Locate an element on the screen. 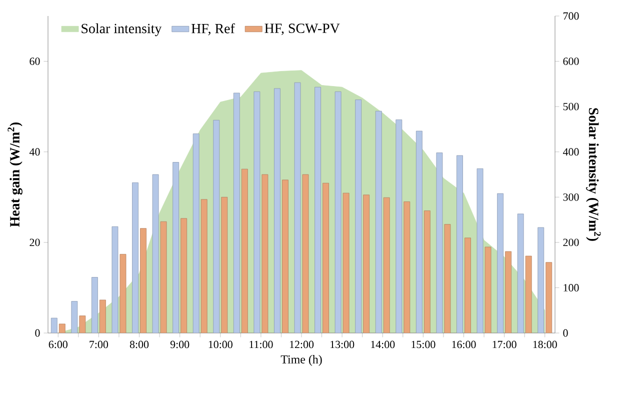  y-tick-label: 60 is located at coordinates (35, 61).